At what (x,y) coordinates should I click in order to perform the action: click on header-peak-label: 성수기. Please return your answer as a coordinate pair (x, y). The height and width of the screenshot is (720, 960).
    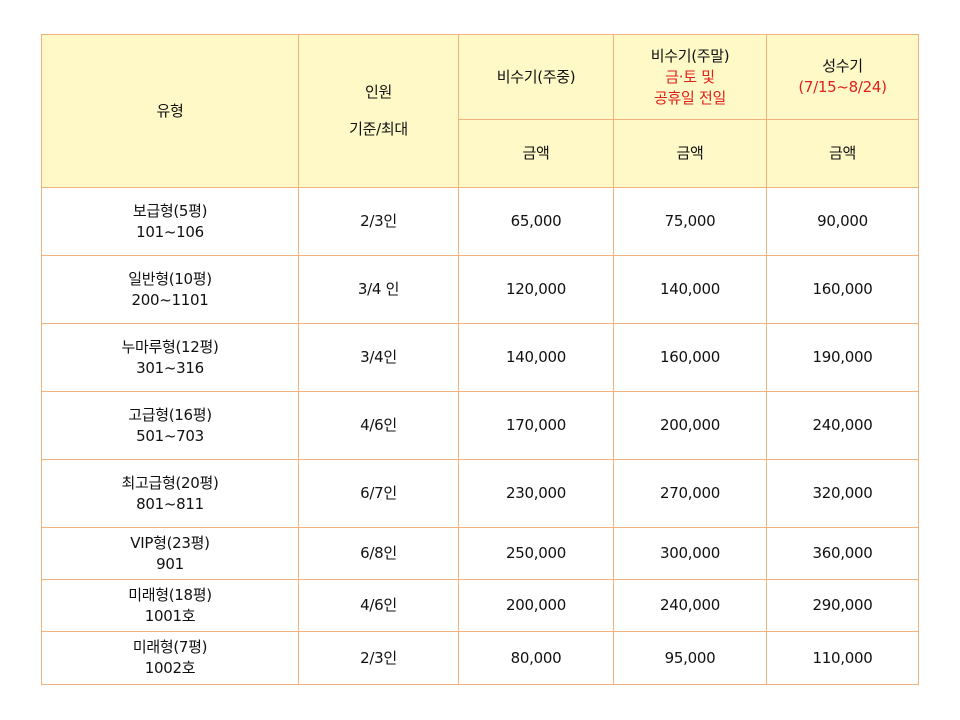
    Looking at the image, I should click on (842, 66).